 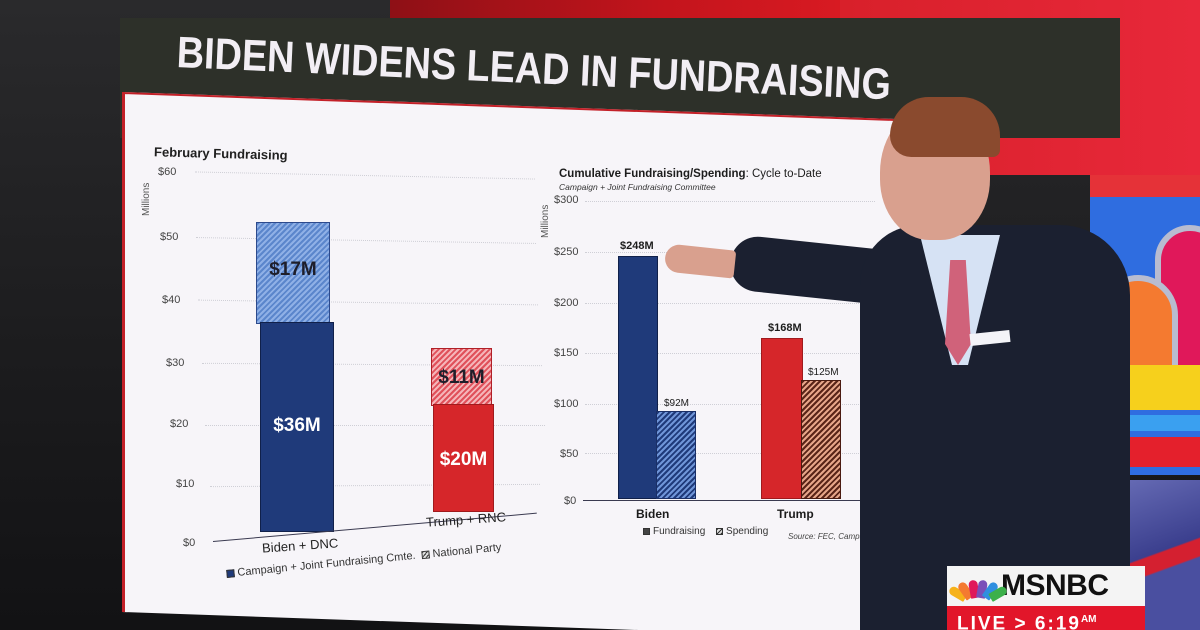 I want to click on peacock-logo-icon, so click(x=978, y=588).